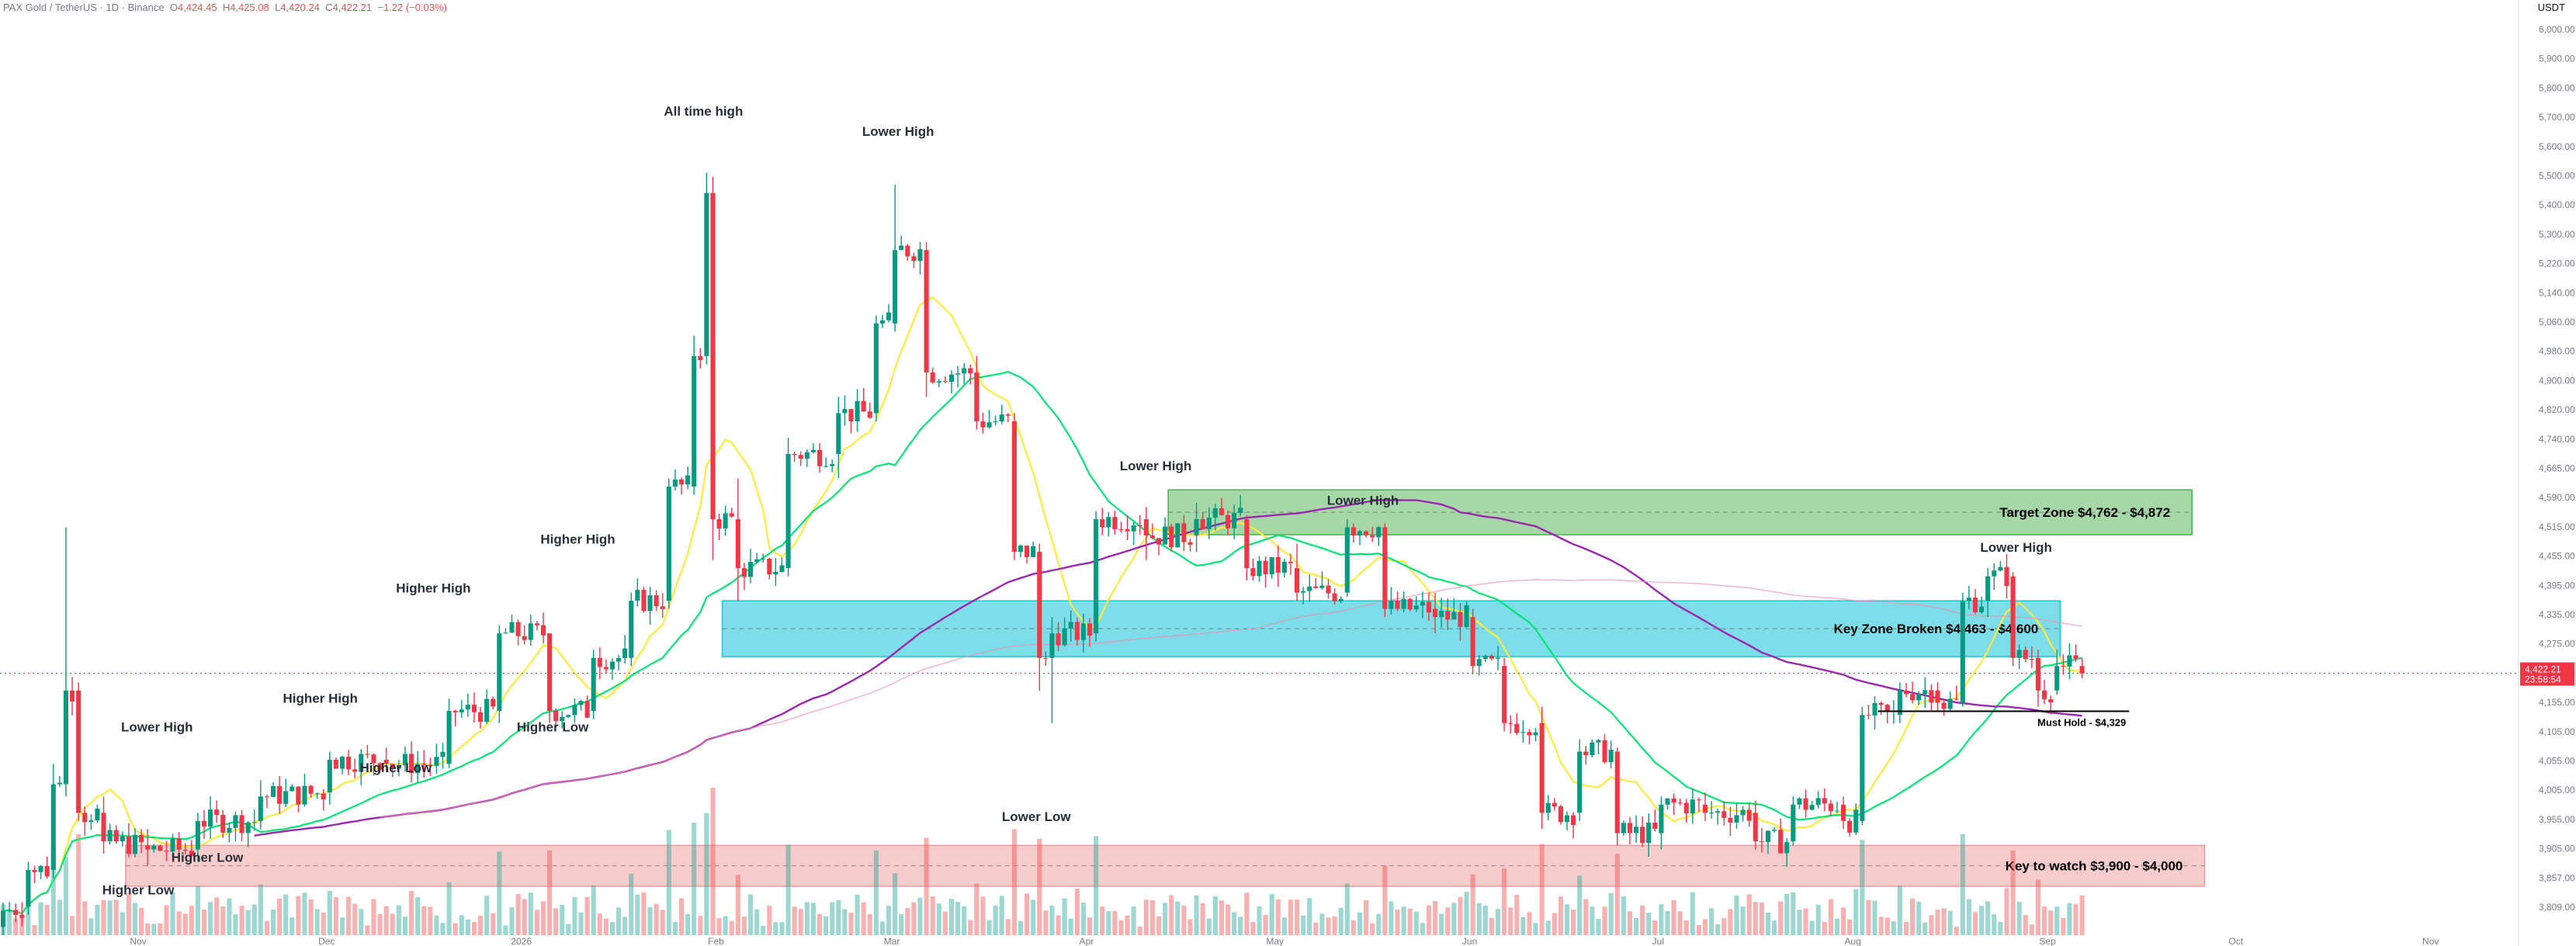 This screenshot has width=2576, height=946. What do you see at coordinates (300, 7) in the screenshot?
I see `low-value: 4,420.24` at bounding box center [300, 7].